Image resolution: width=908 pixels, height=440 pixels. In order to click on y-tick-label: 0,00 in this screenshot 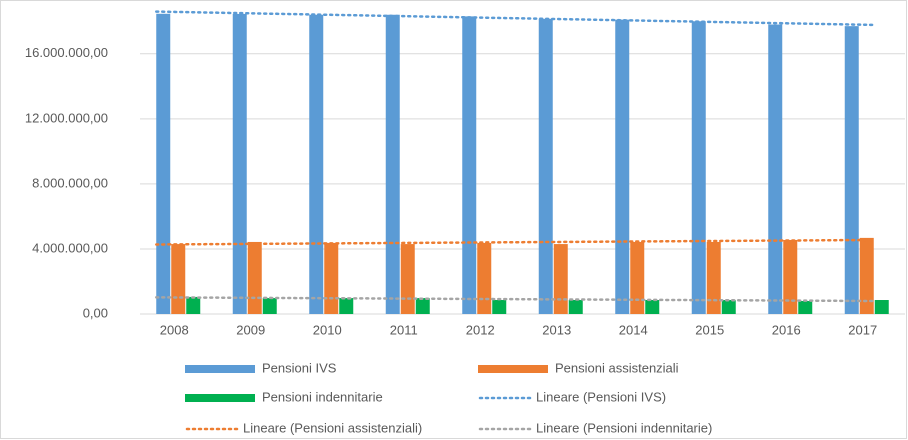, I will do `click(95, 312)`.